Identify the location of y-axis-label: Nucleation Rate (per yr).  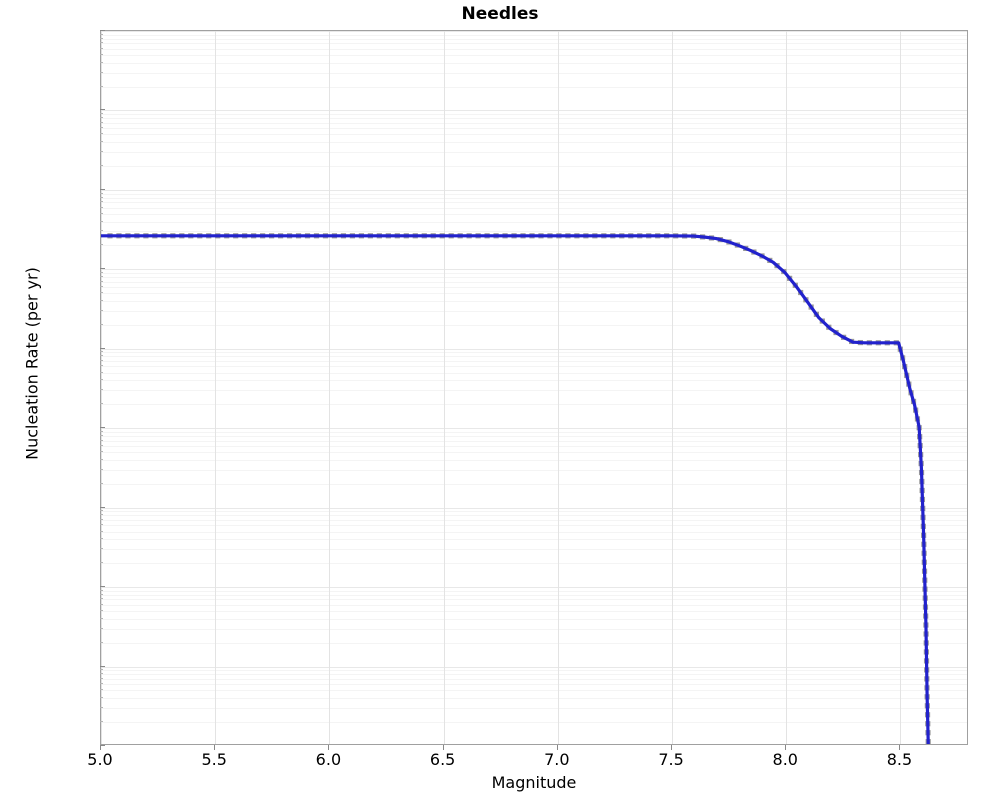
(32, 363).